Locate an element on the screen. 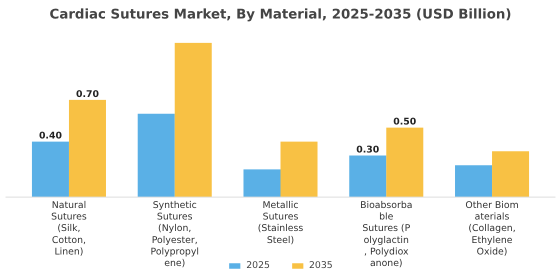 The height and width of the screenshot is (280, 560). data-label: 0.70 is located at coordinates (88, 94).